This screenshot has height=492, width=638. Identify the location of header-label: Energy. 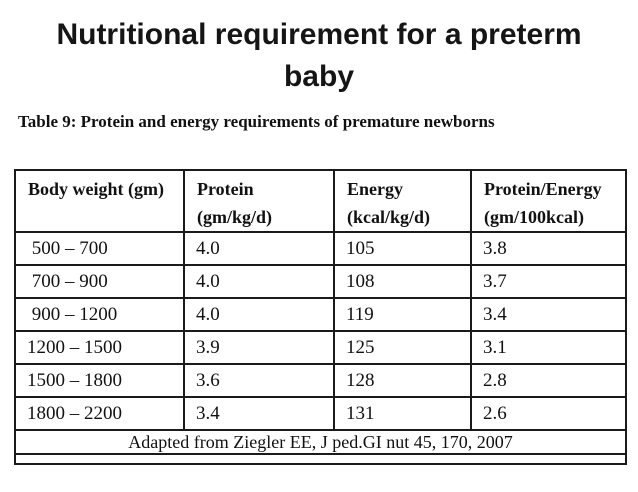
(375, 189).